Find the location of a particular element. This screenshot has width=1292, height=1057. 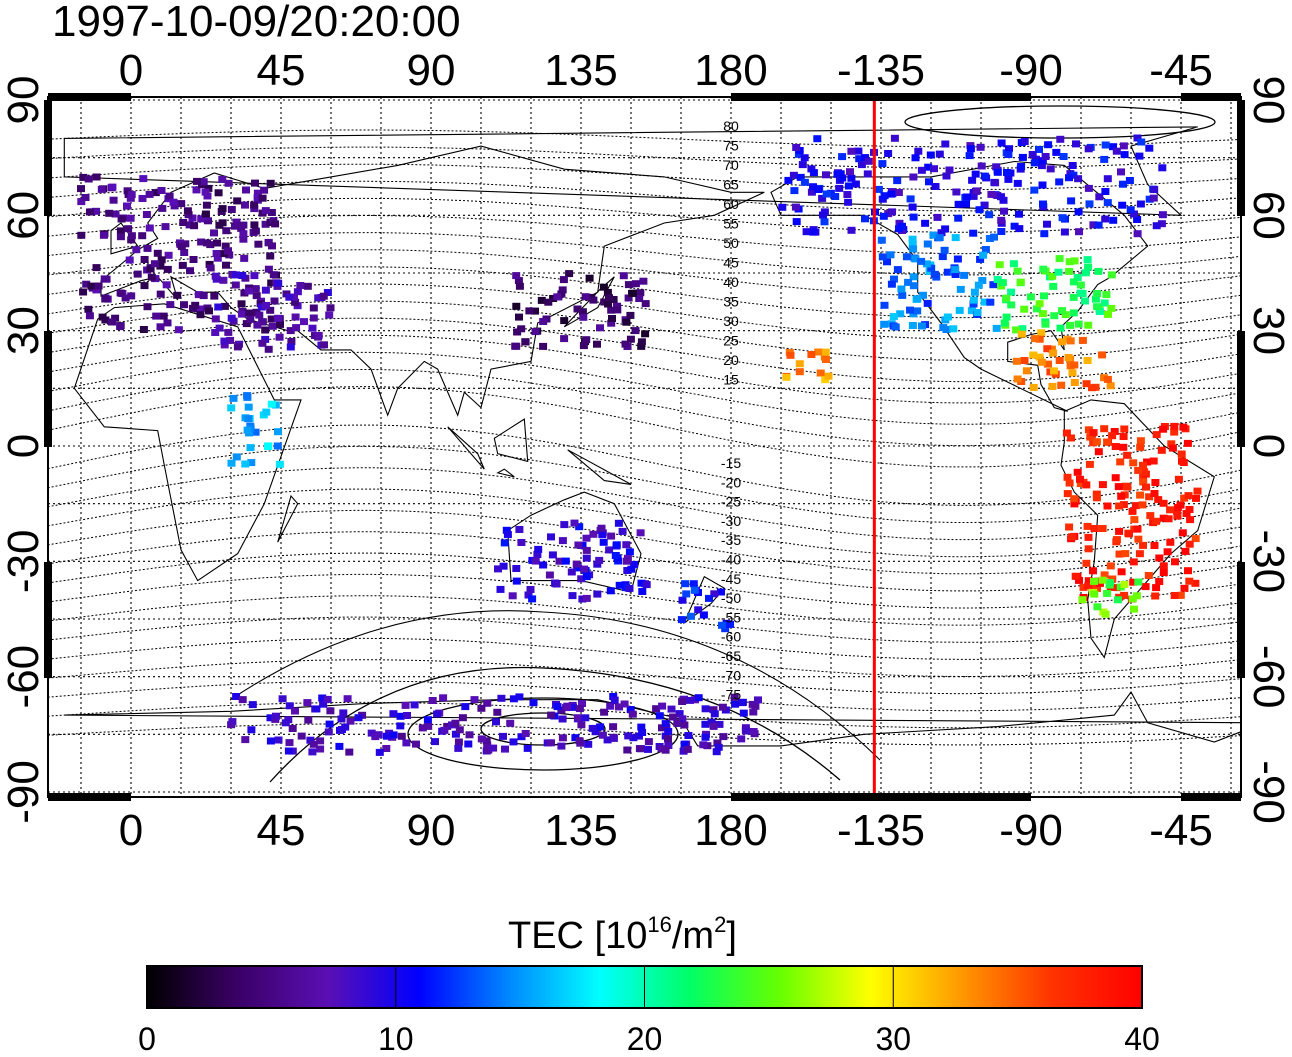

contour-label: -45 is located at coordinates (731, 579).